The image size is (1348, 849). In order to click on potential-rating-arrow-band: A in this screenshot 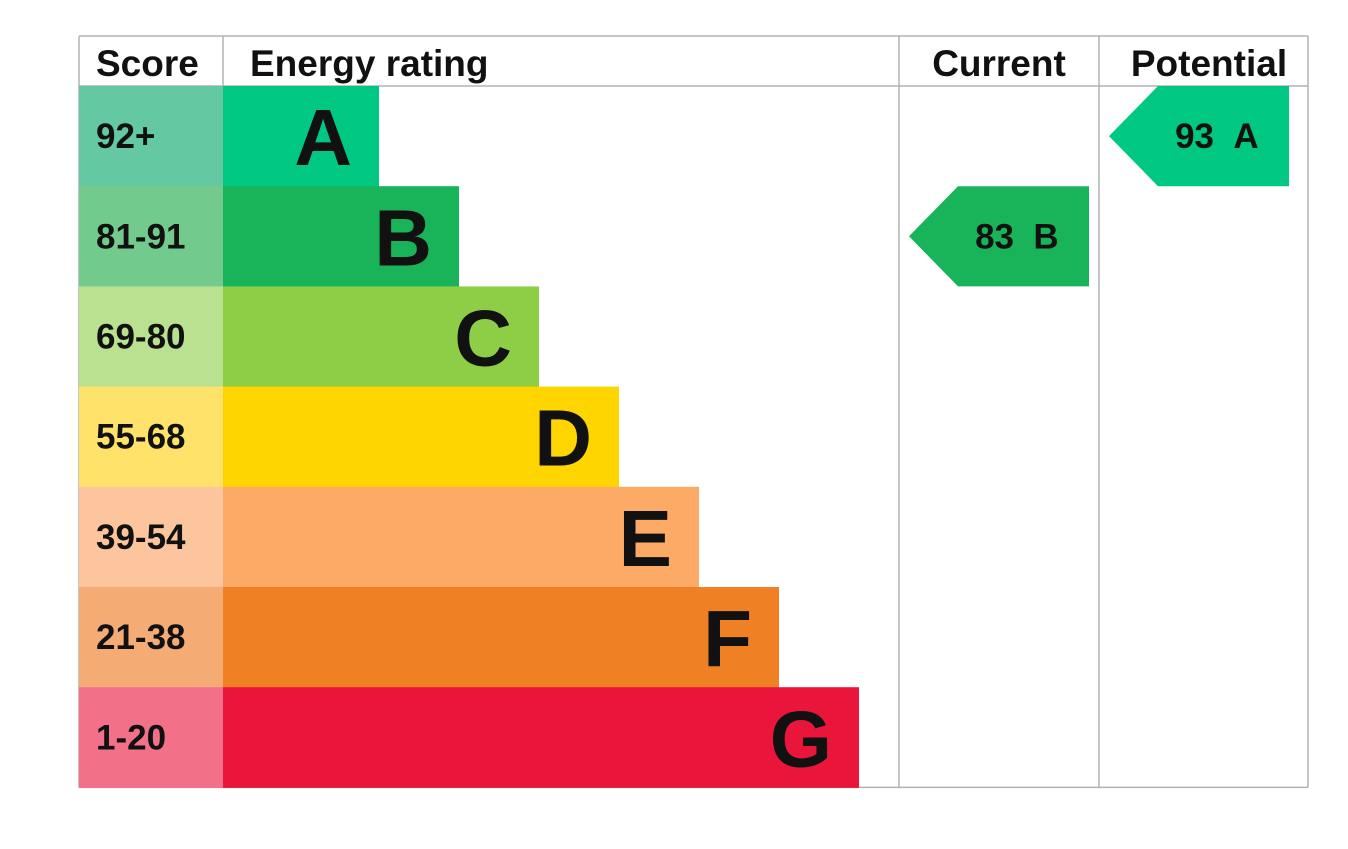, I will do `click(1245, 136)`.